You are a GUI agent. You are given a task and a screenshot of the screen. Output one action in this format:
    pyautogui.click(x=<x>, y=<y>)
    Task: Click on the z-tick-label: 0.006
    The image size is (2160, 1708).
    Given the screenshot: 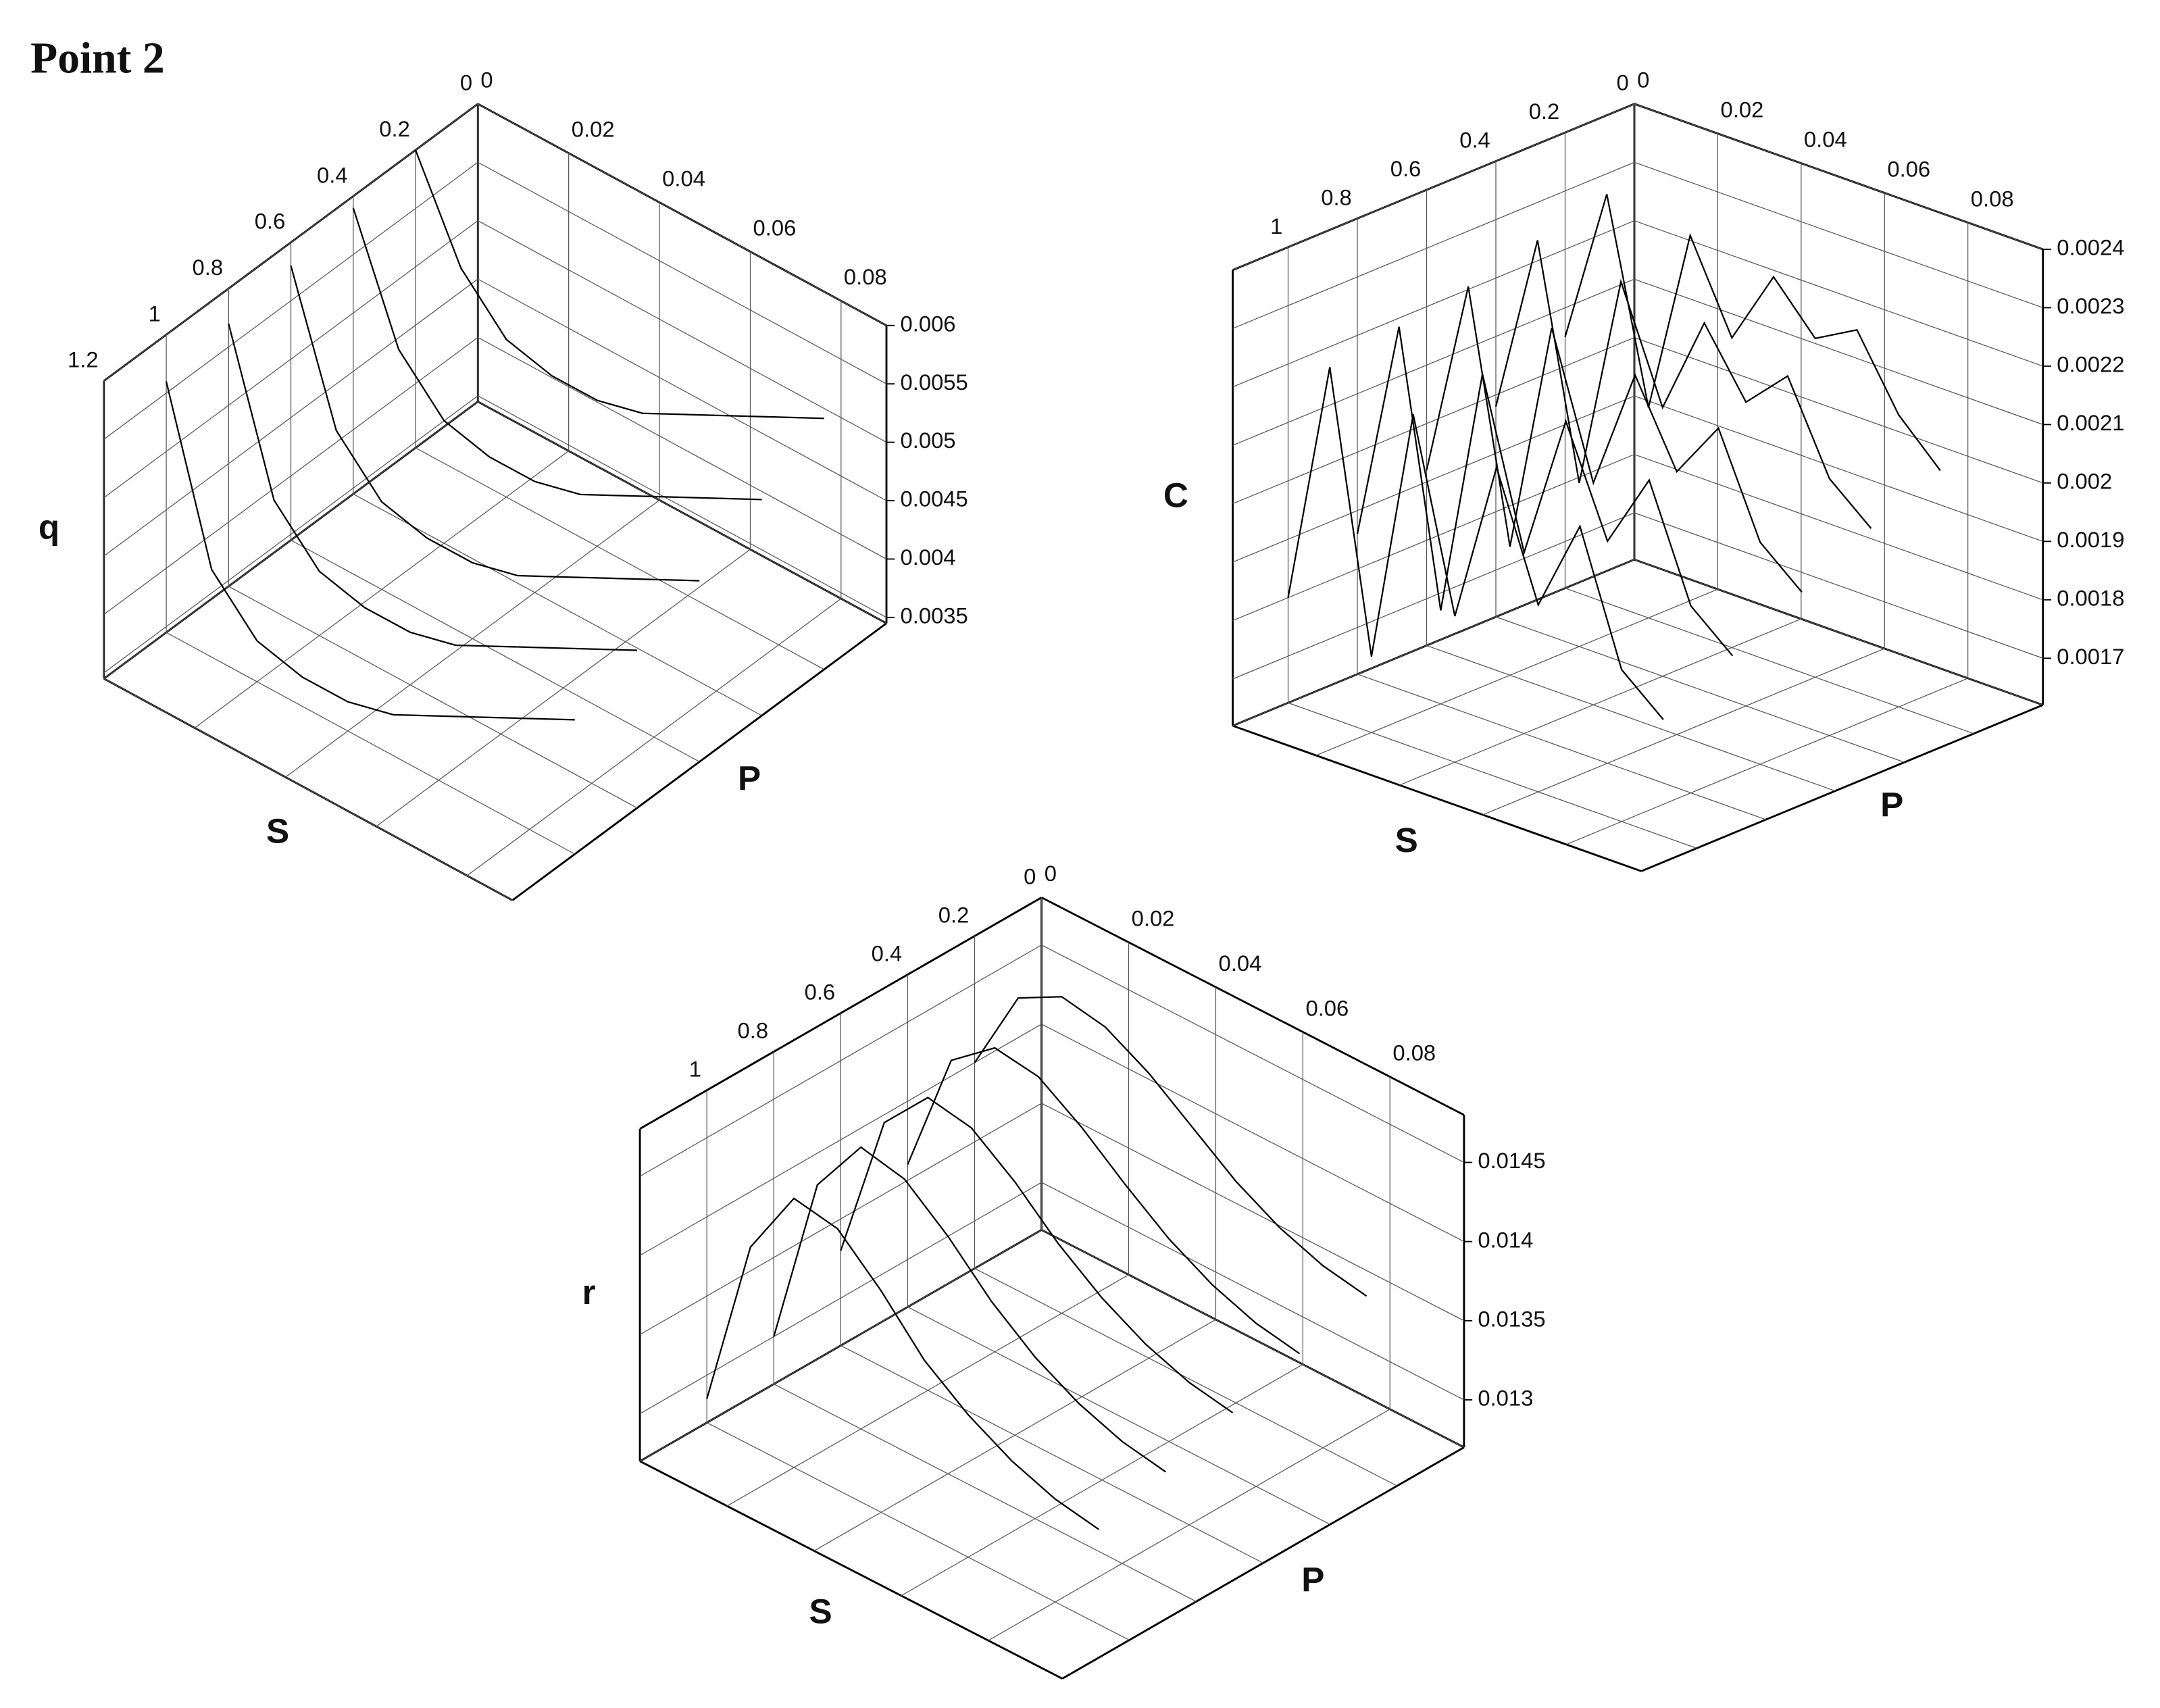 What is the action you would take?
    pyautogui.click(x=928, y=324)
    